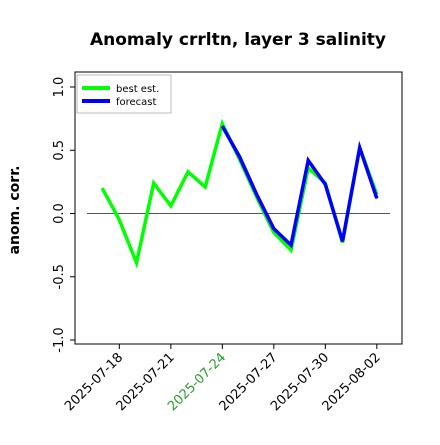  Describe the element at coordinates (15, 210) in the screenshot. I see `y-axis-label: anom. corr.` at that location.